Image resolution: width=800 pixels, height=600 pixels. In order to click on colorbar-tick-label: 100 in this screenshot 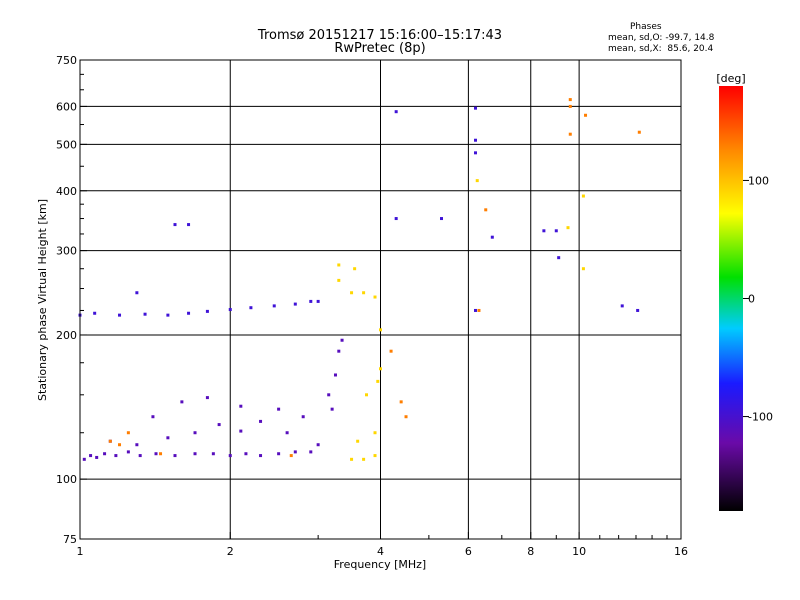, I will do `click(758, 180)`.